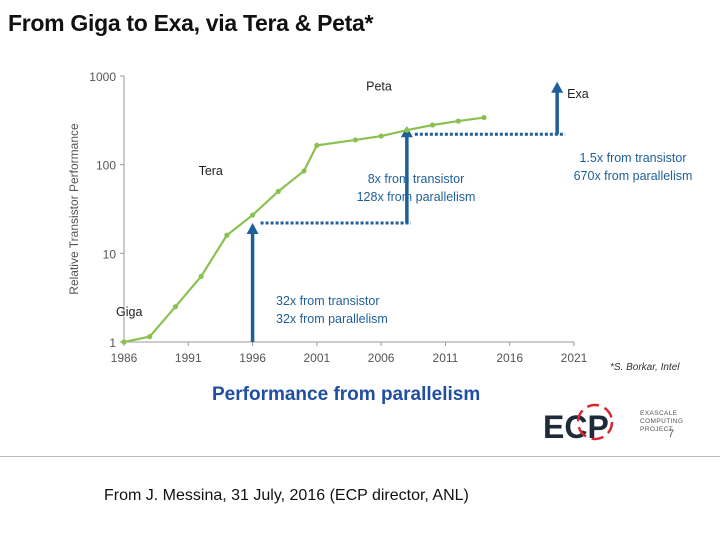 Image resolution: width=720 pixels, height=540 pixels. I want to click on y-tick-label: 1000, so click(102, 77).